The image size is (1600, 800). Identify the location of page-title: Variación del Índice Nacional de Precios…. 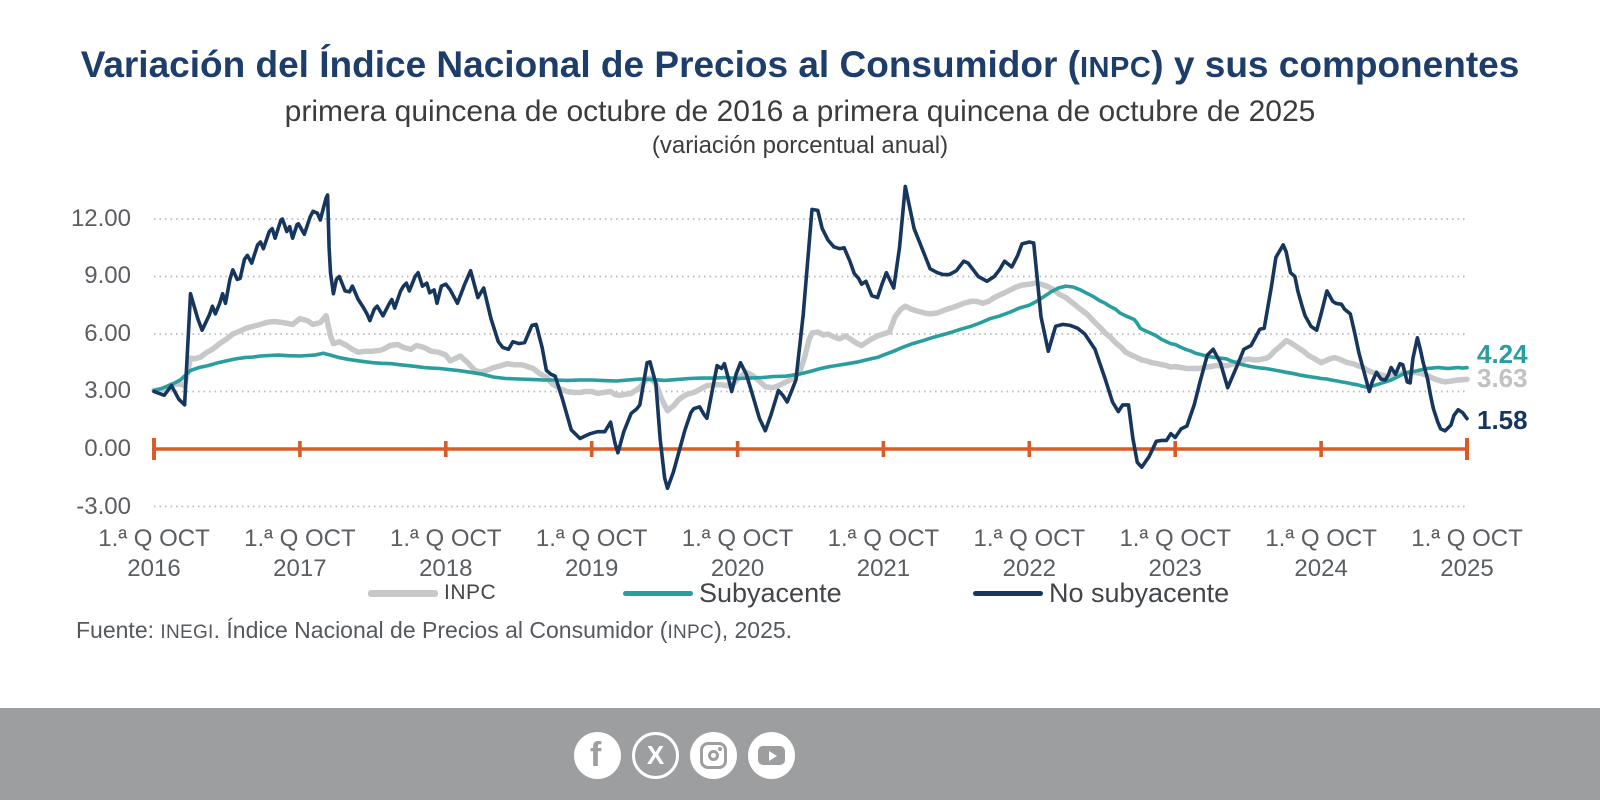
(800, 66).